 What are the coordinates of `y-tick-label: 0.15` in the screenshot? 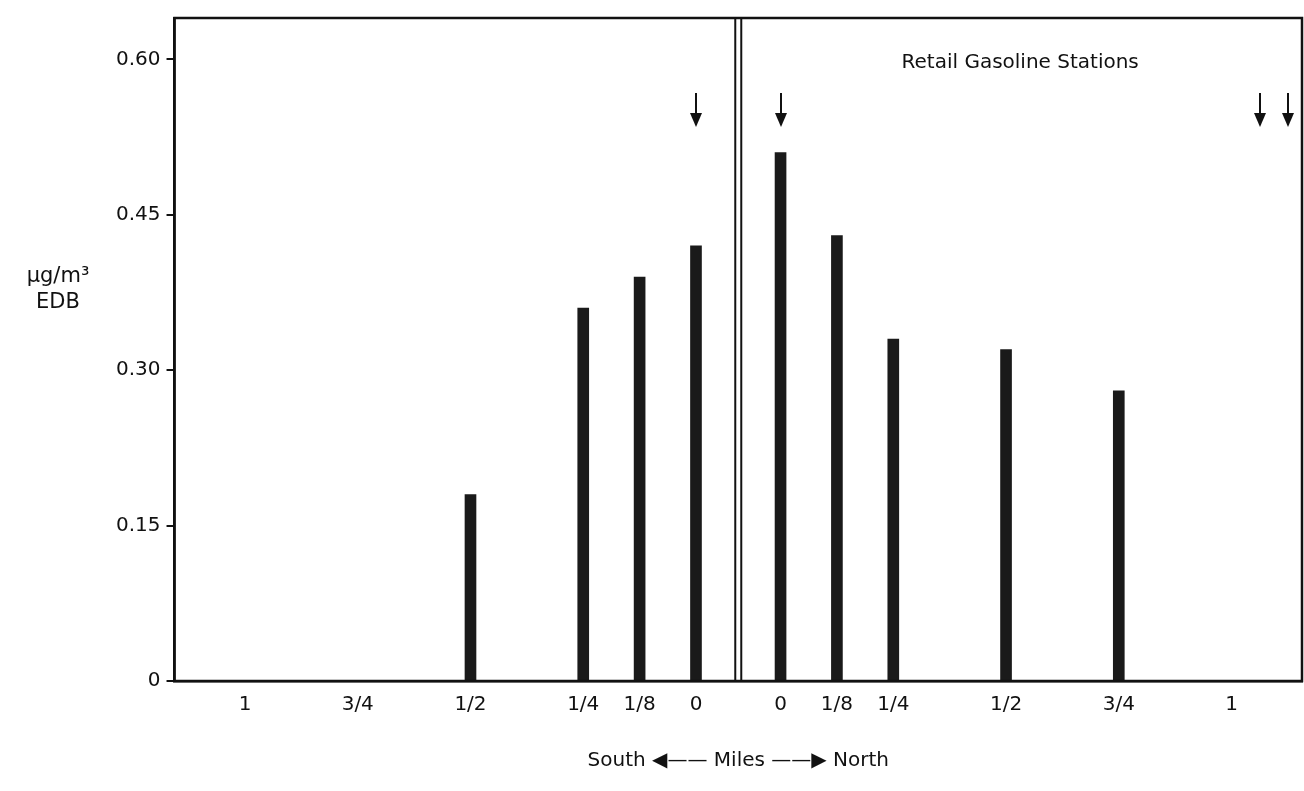 It's located at (138, 523).